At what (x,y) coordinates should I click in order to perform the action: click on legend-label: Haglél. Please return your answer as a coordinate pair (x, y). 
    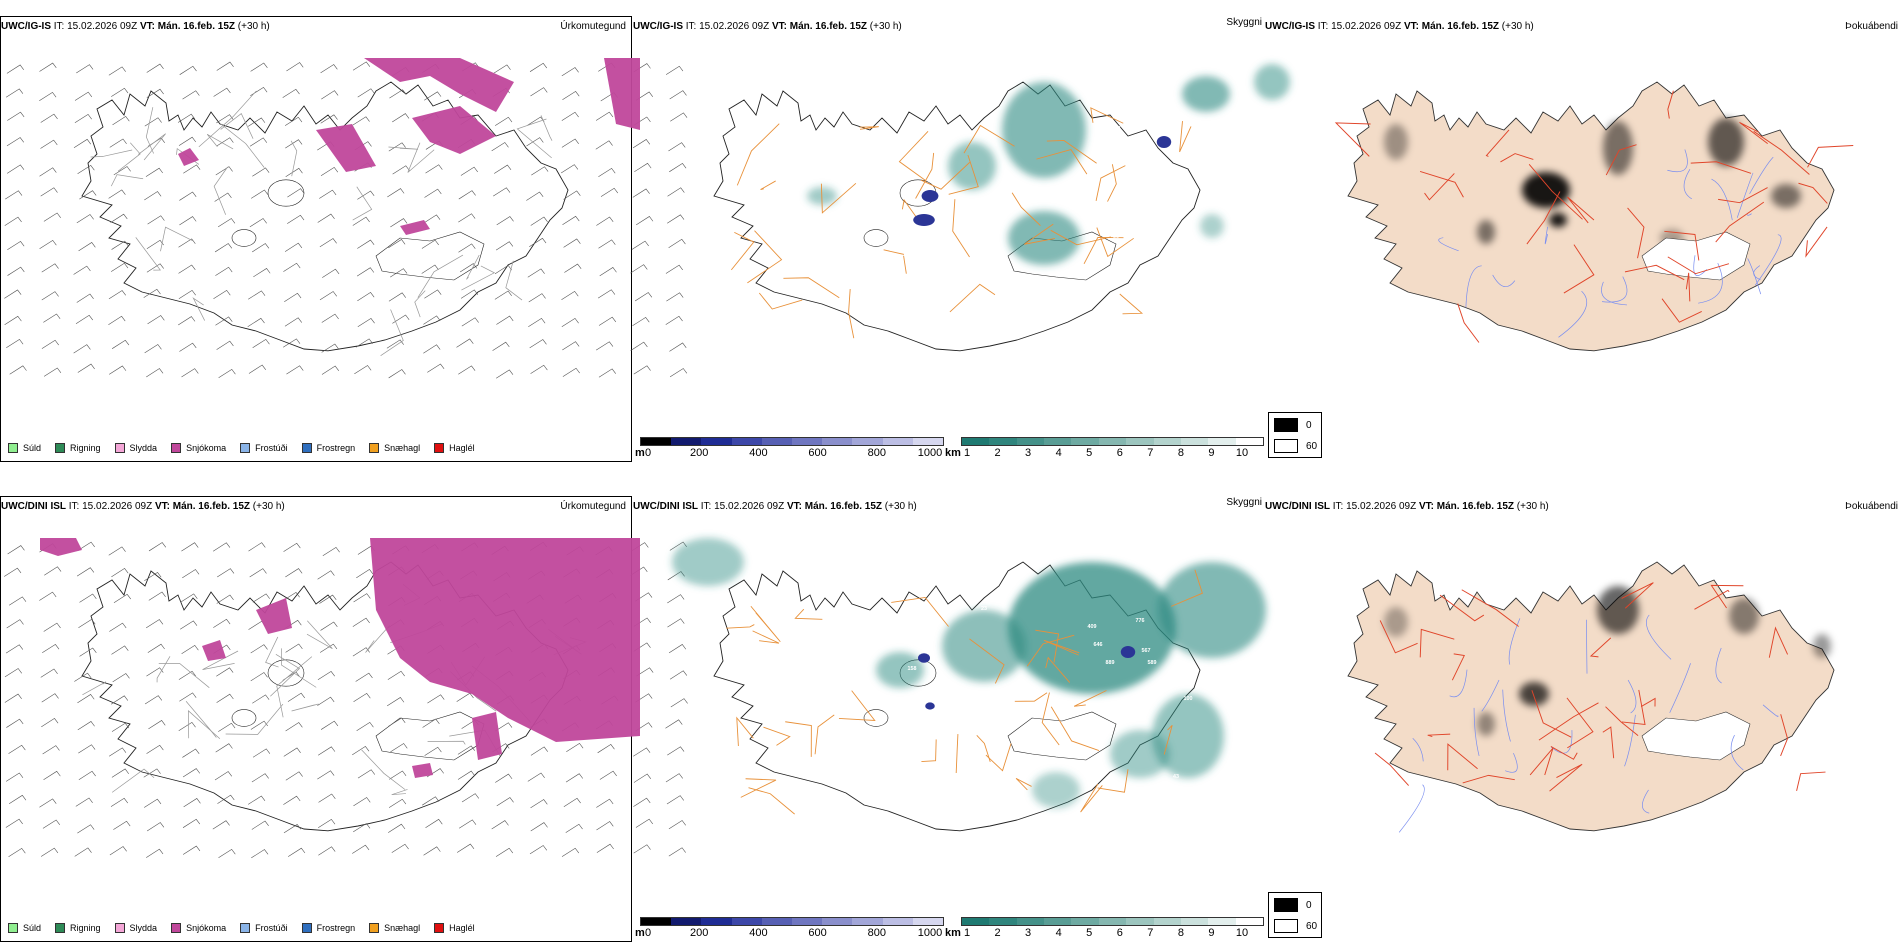
    Looking at the image, I should click on (462, 448).